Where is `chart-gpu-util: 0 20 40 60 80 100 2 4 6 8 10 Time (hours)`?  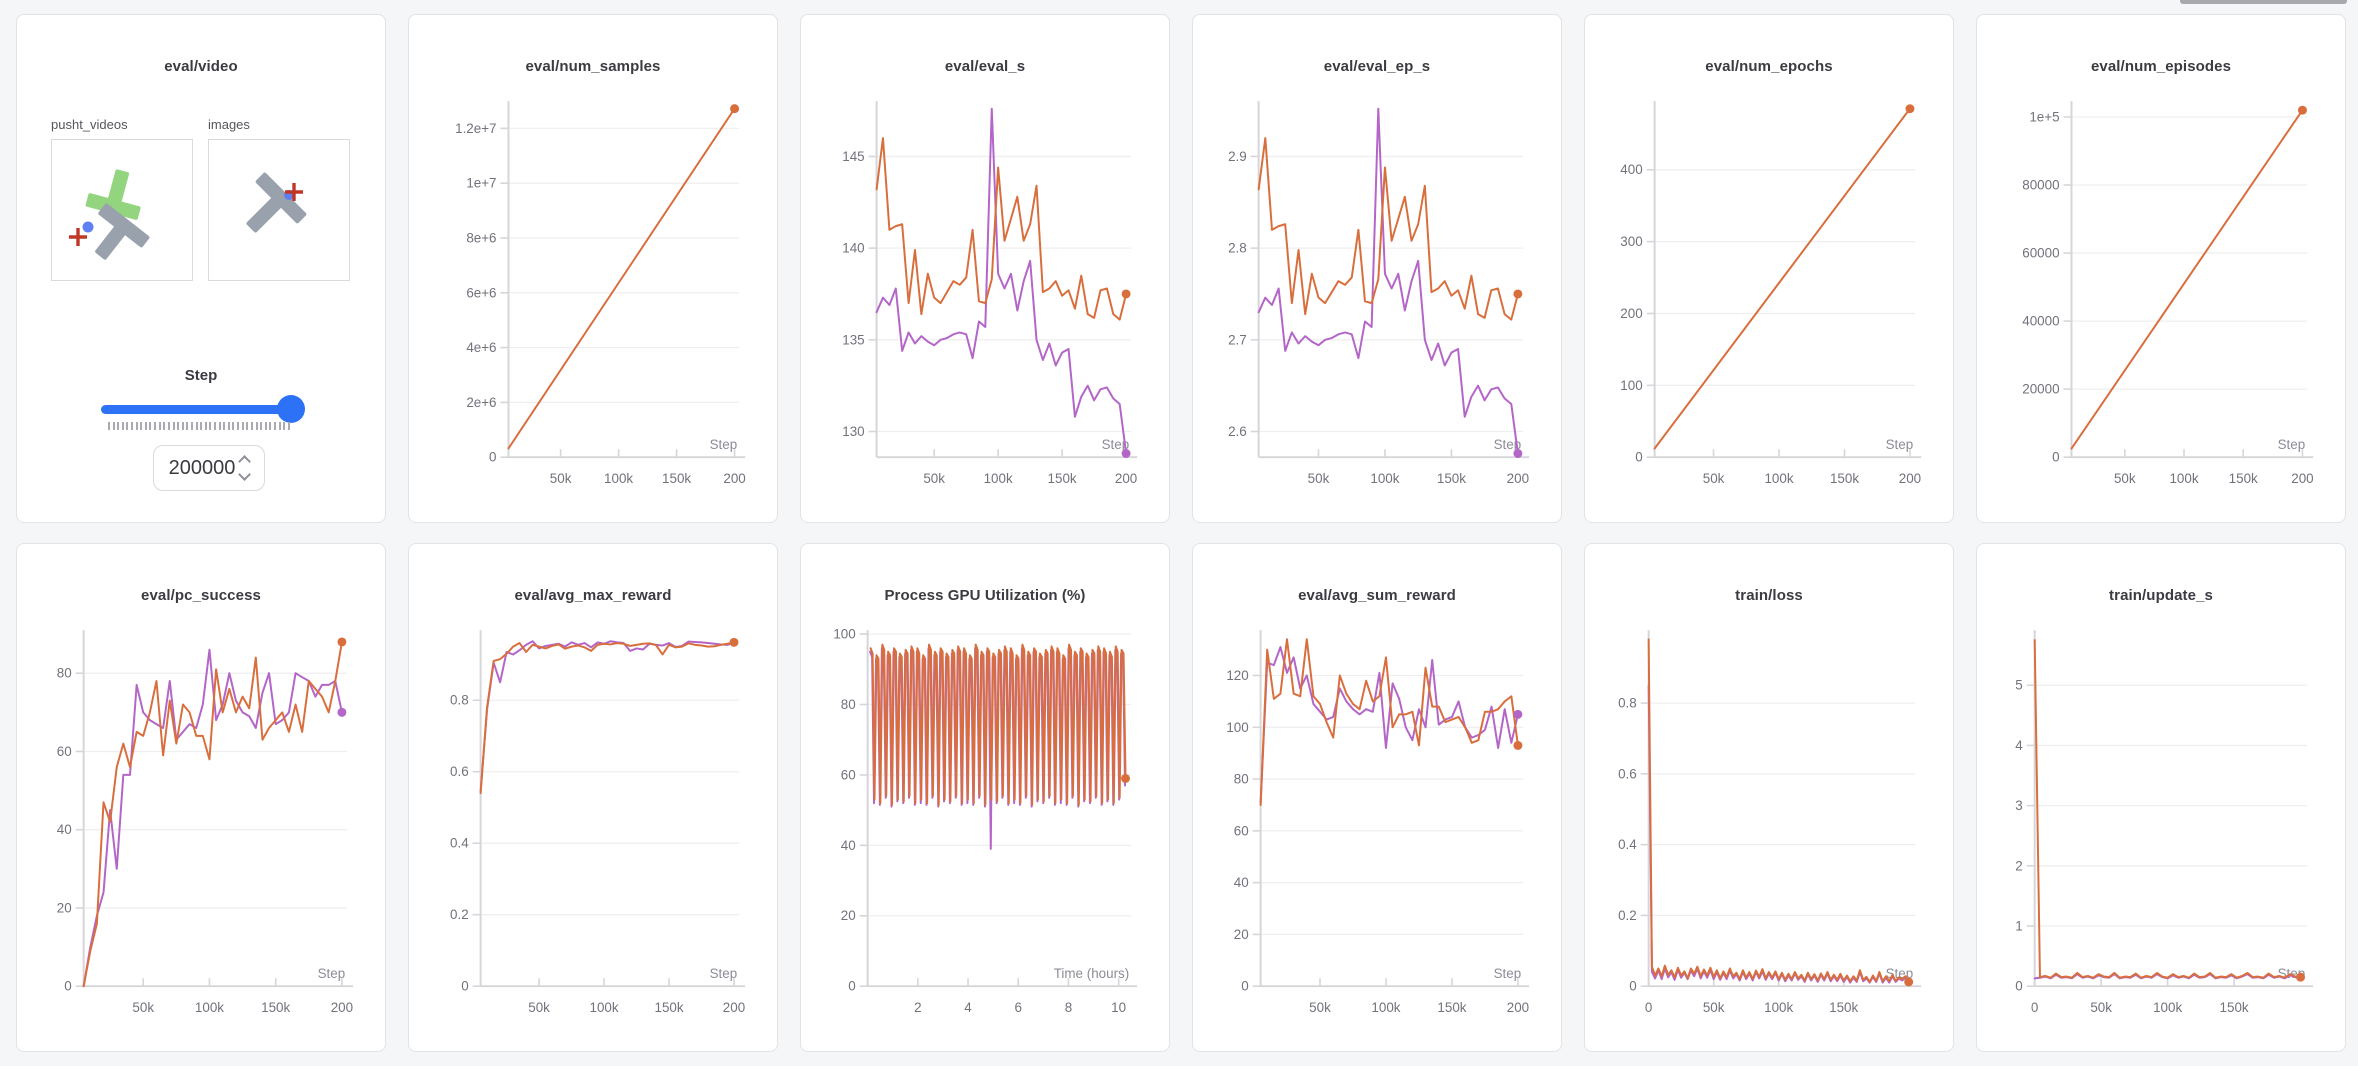
chart-gpu-util: 0 20 40 60 80 100 2 4 6 8 10 Time (hours) is located at coordinates (985, 836).